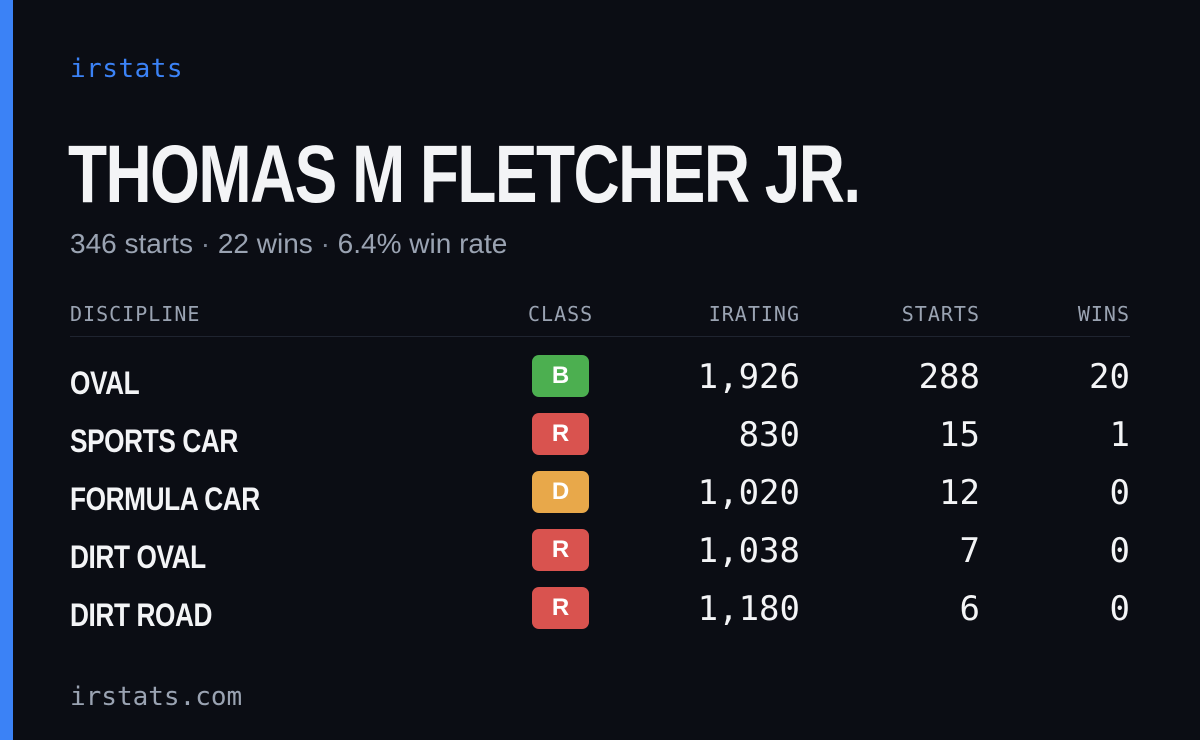  I want to click on row-starts: 7, so click(969, 551).